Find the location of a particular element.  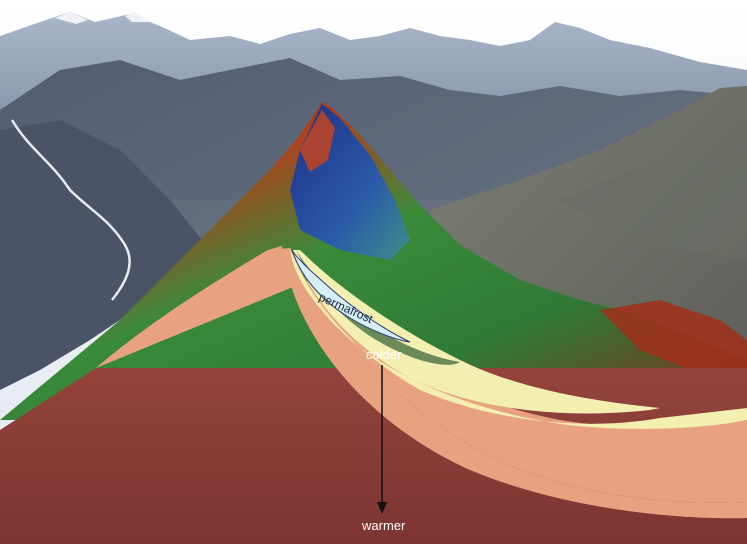

left-valley is located at coordinates (105, 255).